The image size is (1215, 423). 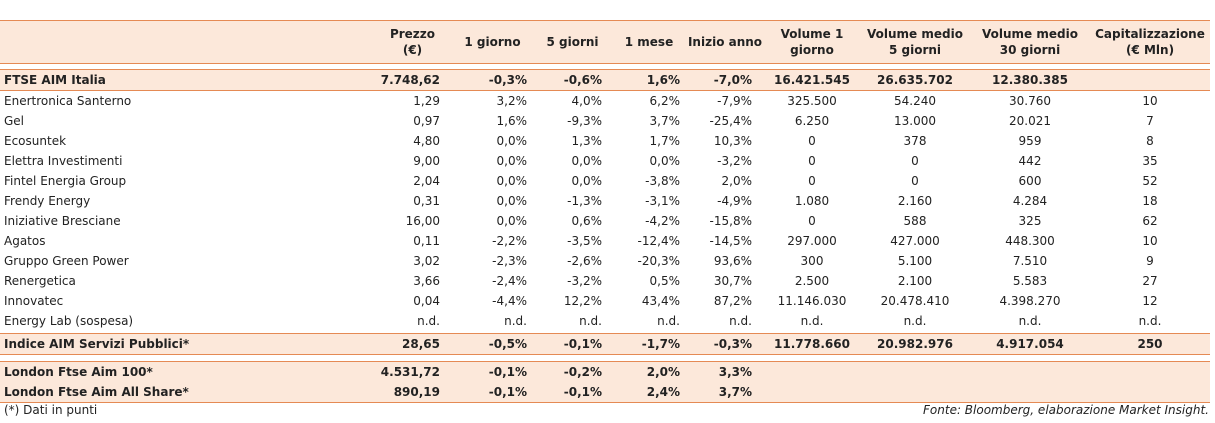 I want to click on header-cell: 1 mese, so click(x=649, y=42).